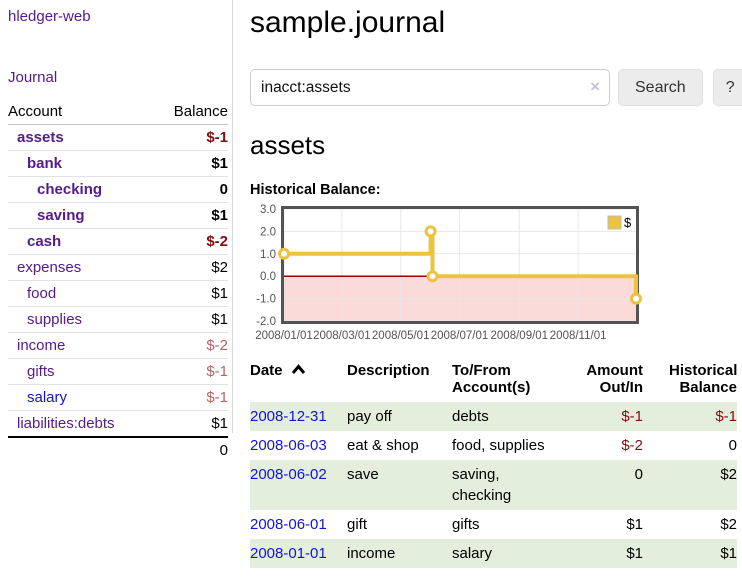 The height and width of the screenshot is (582, 742). What do you see at coordinates (632, 445) in the screenshot?
I see `amount-cell: $-2` at bounding box center [632, 445].